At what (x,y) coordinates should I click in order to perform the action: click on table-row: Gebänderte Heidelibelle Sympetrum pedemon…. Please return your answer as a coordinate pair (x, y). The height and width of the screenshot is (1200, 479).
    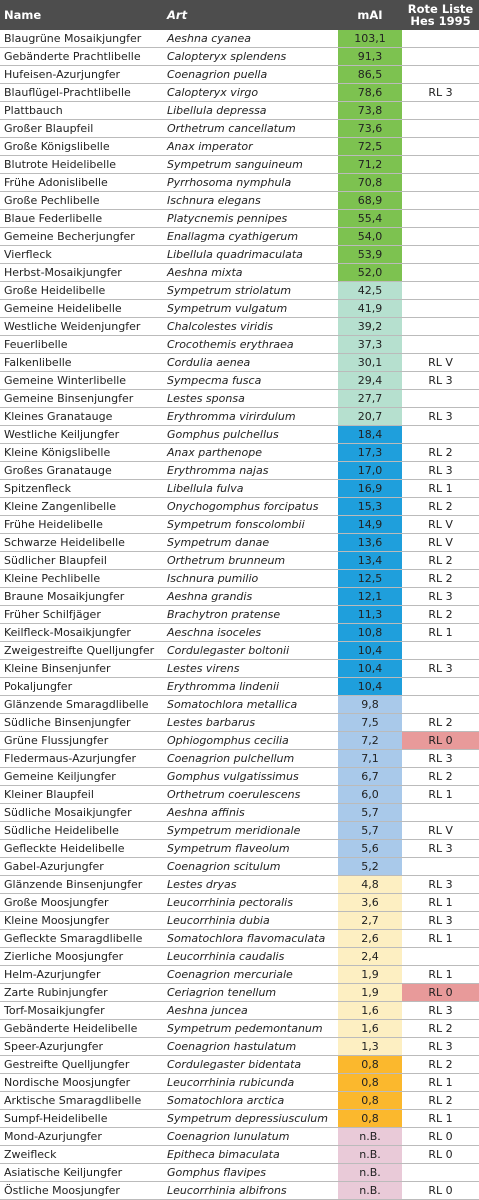
    Looking at the image, I should click on (239, 1028).